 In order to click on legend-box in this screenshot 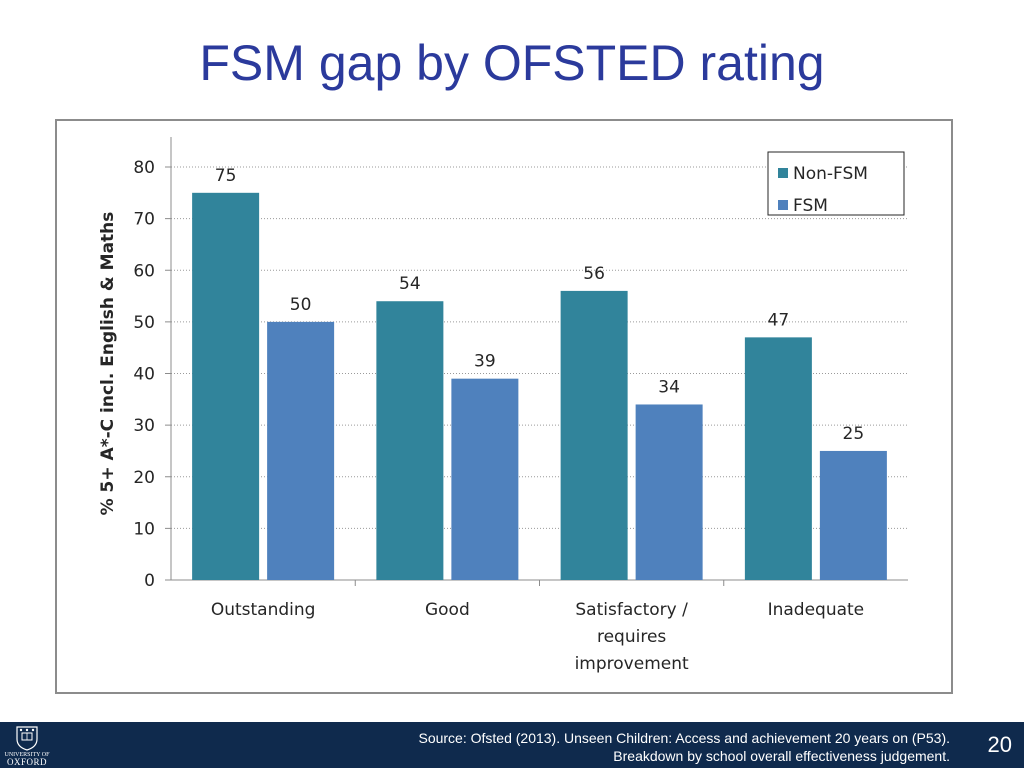, I will do `click(836, 183)`.